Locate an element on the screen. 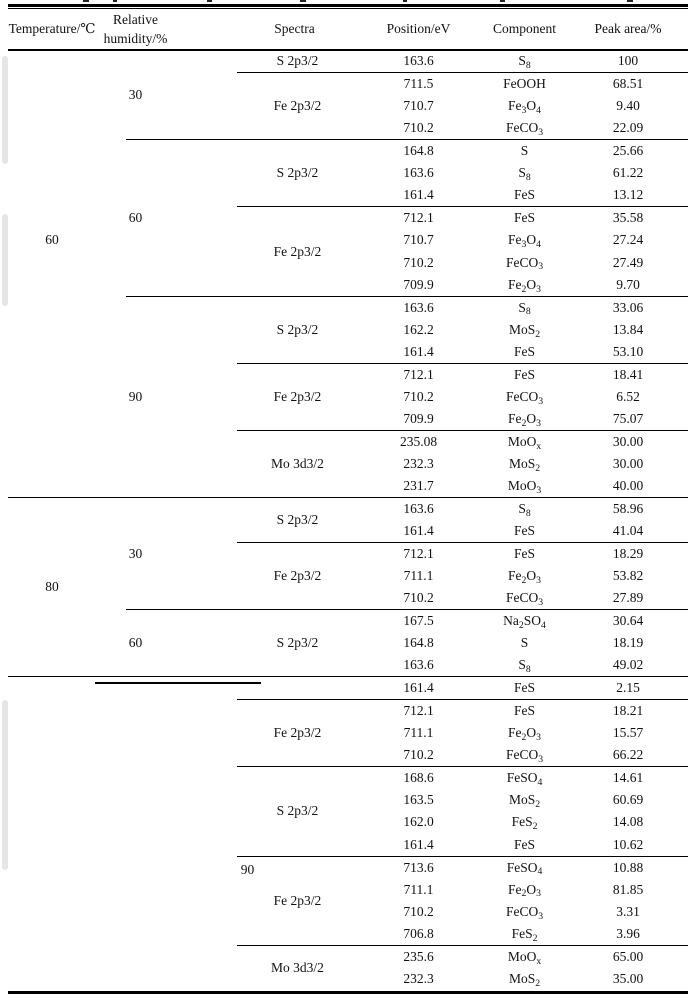 The image size is (695, 1007). table-row: 232.3 MoS2 30.00 is located at coordinates (348, 464).